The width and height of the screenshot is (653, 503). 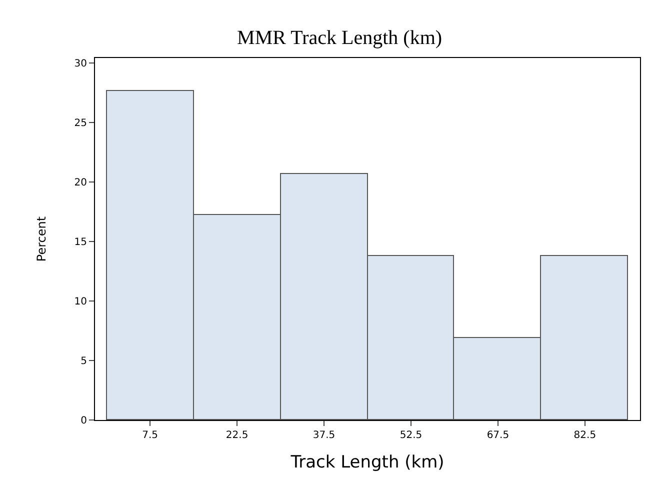 What do you see at coordinates (80, 242) in the screenshot?
I see `y-tick-label: 15` at bounding box center [80, 242].